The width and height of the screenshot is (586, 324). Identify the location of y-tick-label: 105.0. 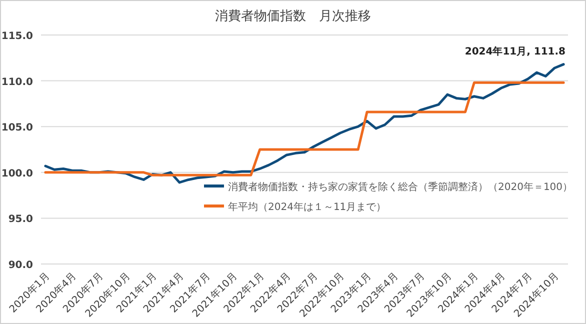
(17, 128).